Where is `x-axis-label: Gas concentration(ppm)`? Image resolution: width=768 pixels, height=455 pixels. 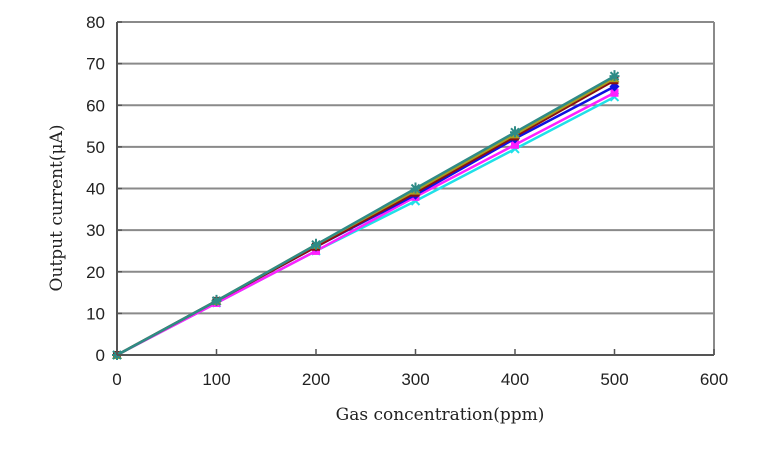
x-axis-label: Gas concentration(ppm) is located at coordinates (440, 415).